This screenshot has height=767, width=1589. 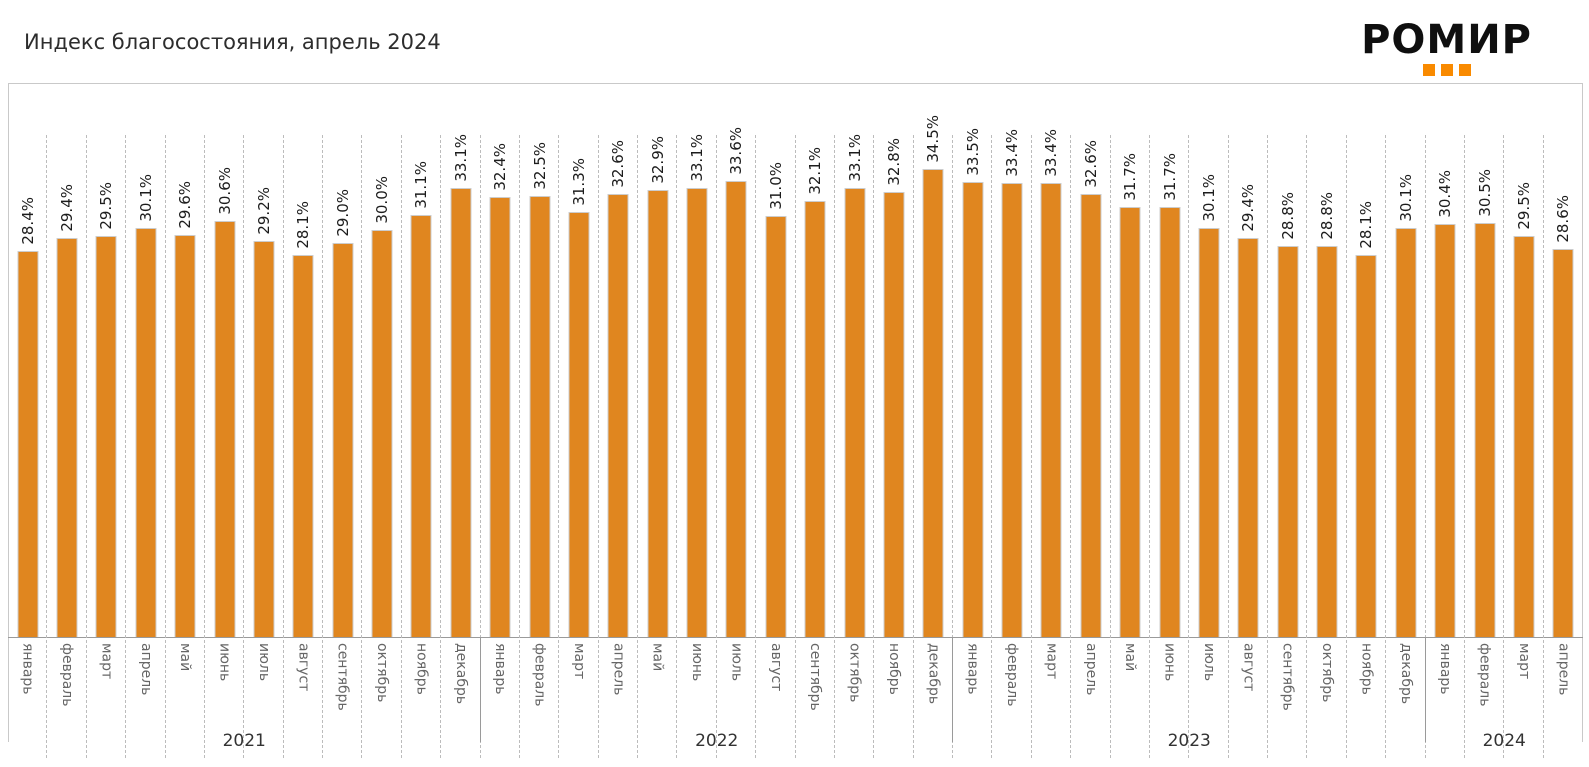 I want to click on bar-2021-ноябрь, so click(x=421, y=426).